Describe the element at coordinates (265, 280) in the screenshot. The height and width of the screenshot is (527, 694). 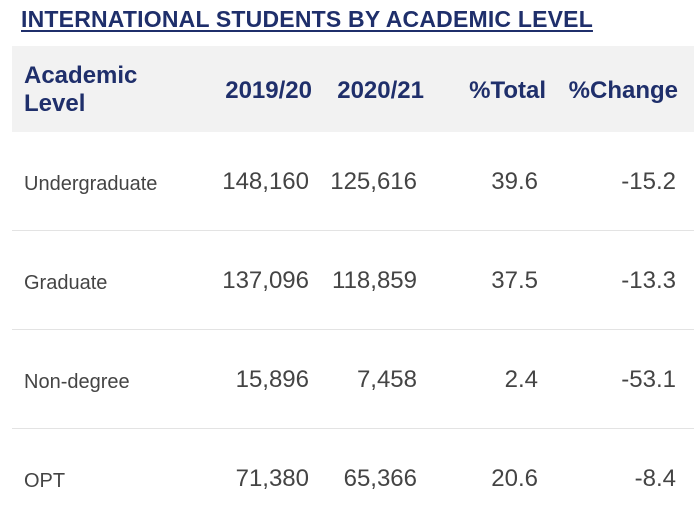
I see `cell-2019-20: 137,096` at that location.